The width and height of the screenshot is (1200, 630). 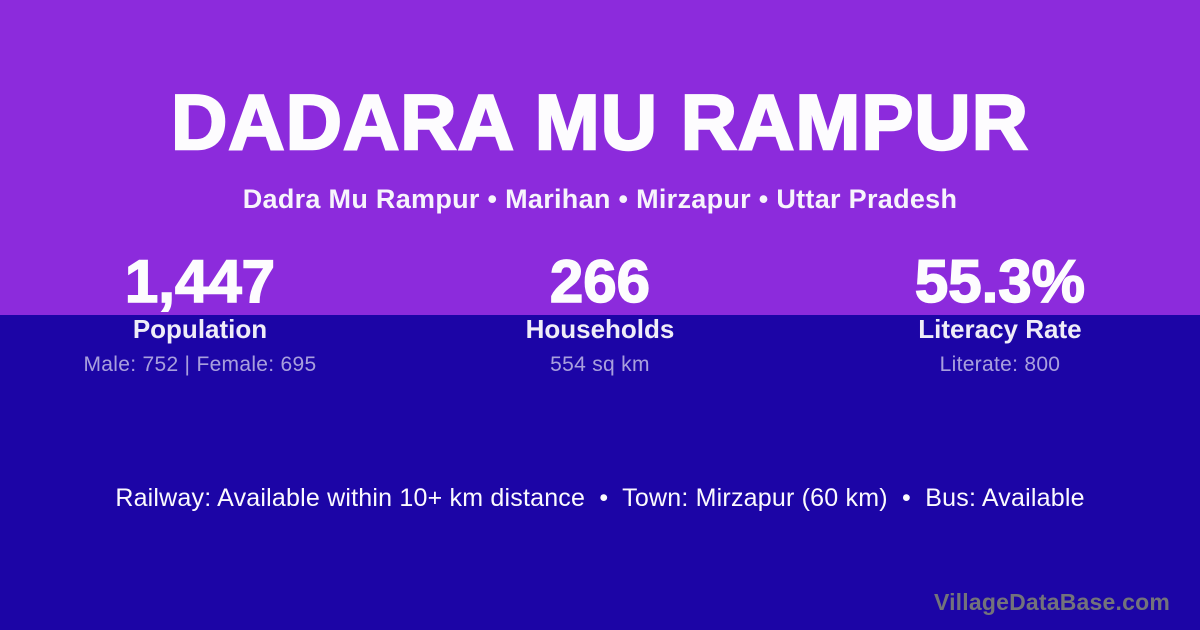 I want to click on site-watermark: VillageDataBase.com, so click(x=1051, y=602).